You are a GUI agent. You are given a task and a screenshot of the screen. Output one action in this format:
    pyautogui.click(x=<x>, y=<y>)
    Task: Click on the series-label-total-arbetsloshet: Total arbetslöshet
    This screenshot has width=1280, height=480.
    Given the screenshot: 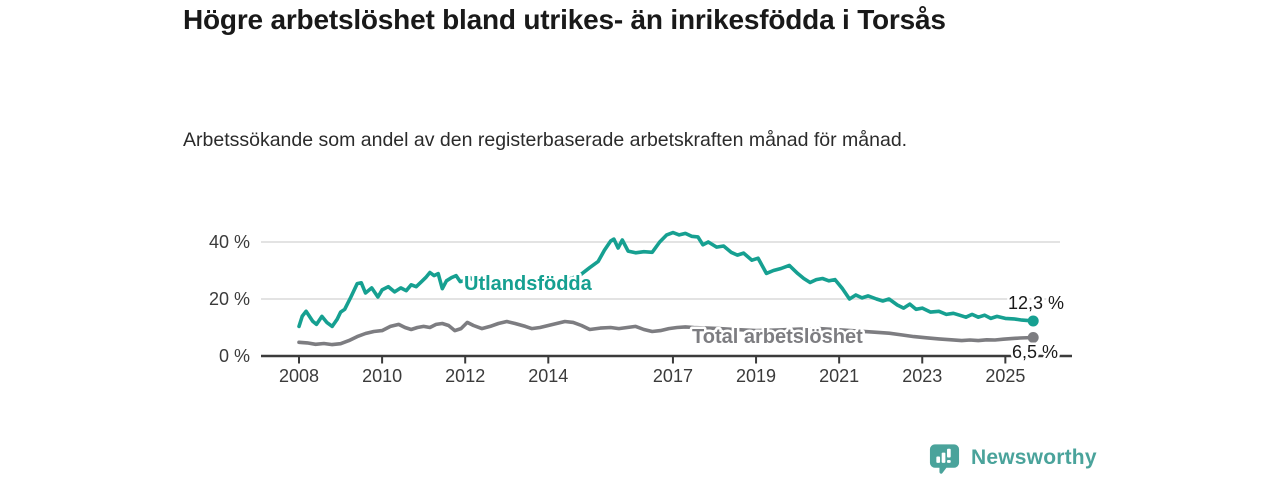 What is the action you would take?
    pyautogui.click(x=777, y=337)
    